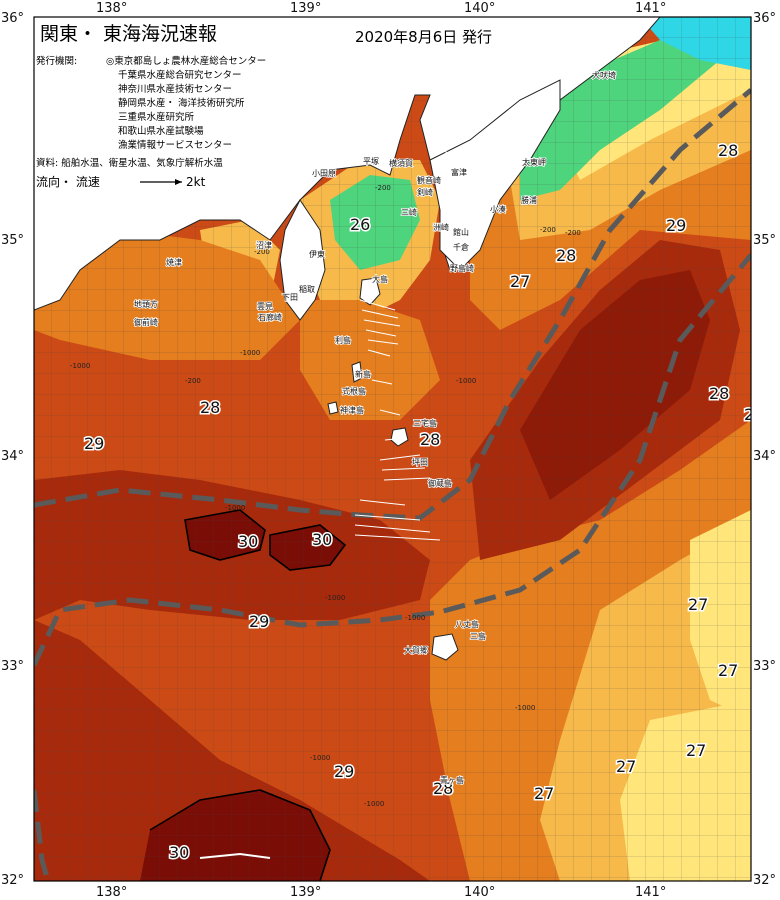 The image size is (780, 900). I want to click on map-title: 関東・ 東海海況速報, so click(128, 34).